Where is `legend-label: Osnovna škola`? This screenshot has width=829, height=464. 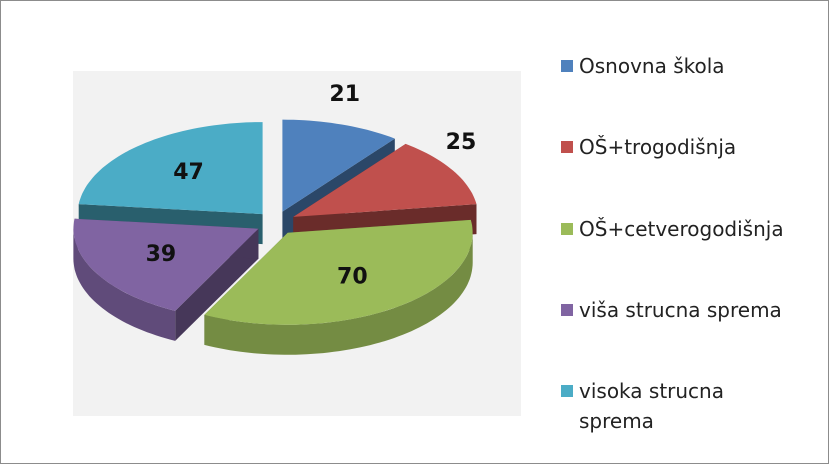
legend-label: Osnovna škola is located at coordinates (652, 66).